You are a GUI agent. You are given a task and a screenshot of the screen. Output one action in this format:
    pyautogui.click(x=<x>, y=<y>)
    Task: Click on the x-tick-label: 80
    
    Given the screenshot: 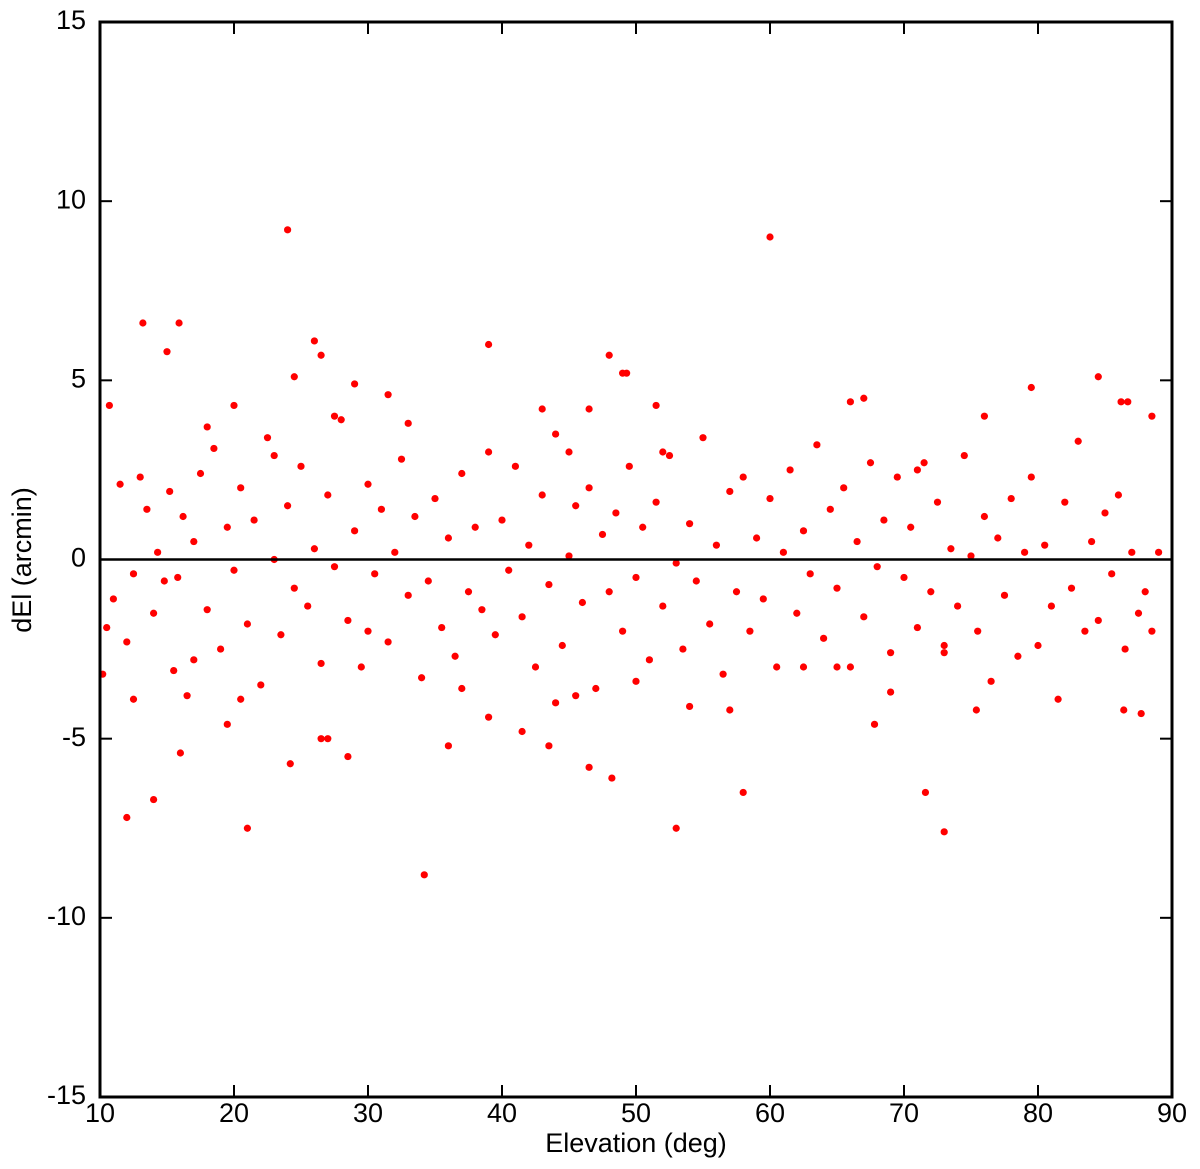 What is the action you would take?
    pyautogui.click(x=1038, y=1113)
    